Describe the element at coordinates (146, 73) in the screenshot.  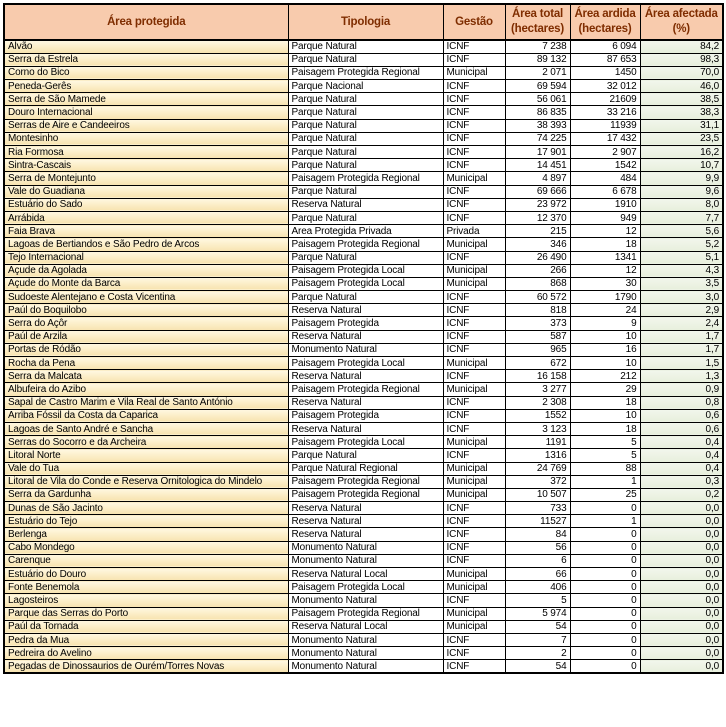
I see `area-protegida-cell: Corno do Bico` at that location.